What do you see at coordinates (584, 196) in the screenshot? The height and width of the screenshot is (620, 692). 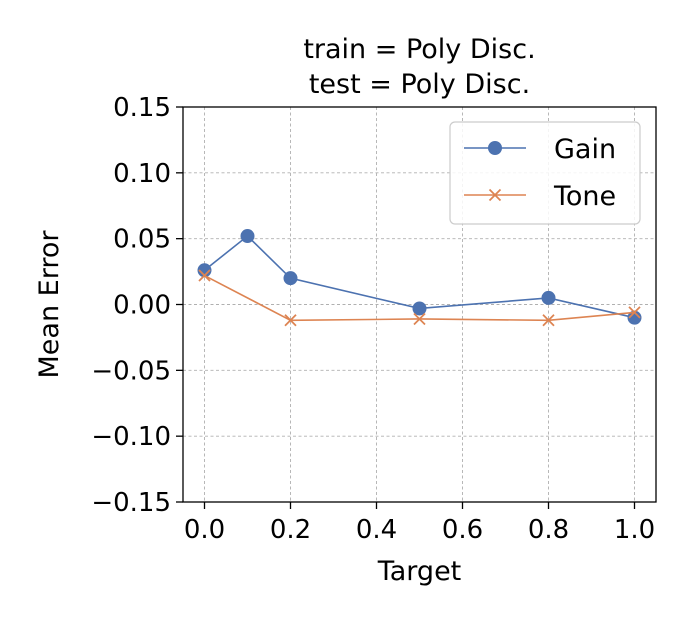 I see `legend-tone-label: Tone` at bounding box center [584, 196].